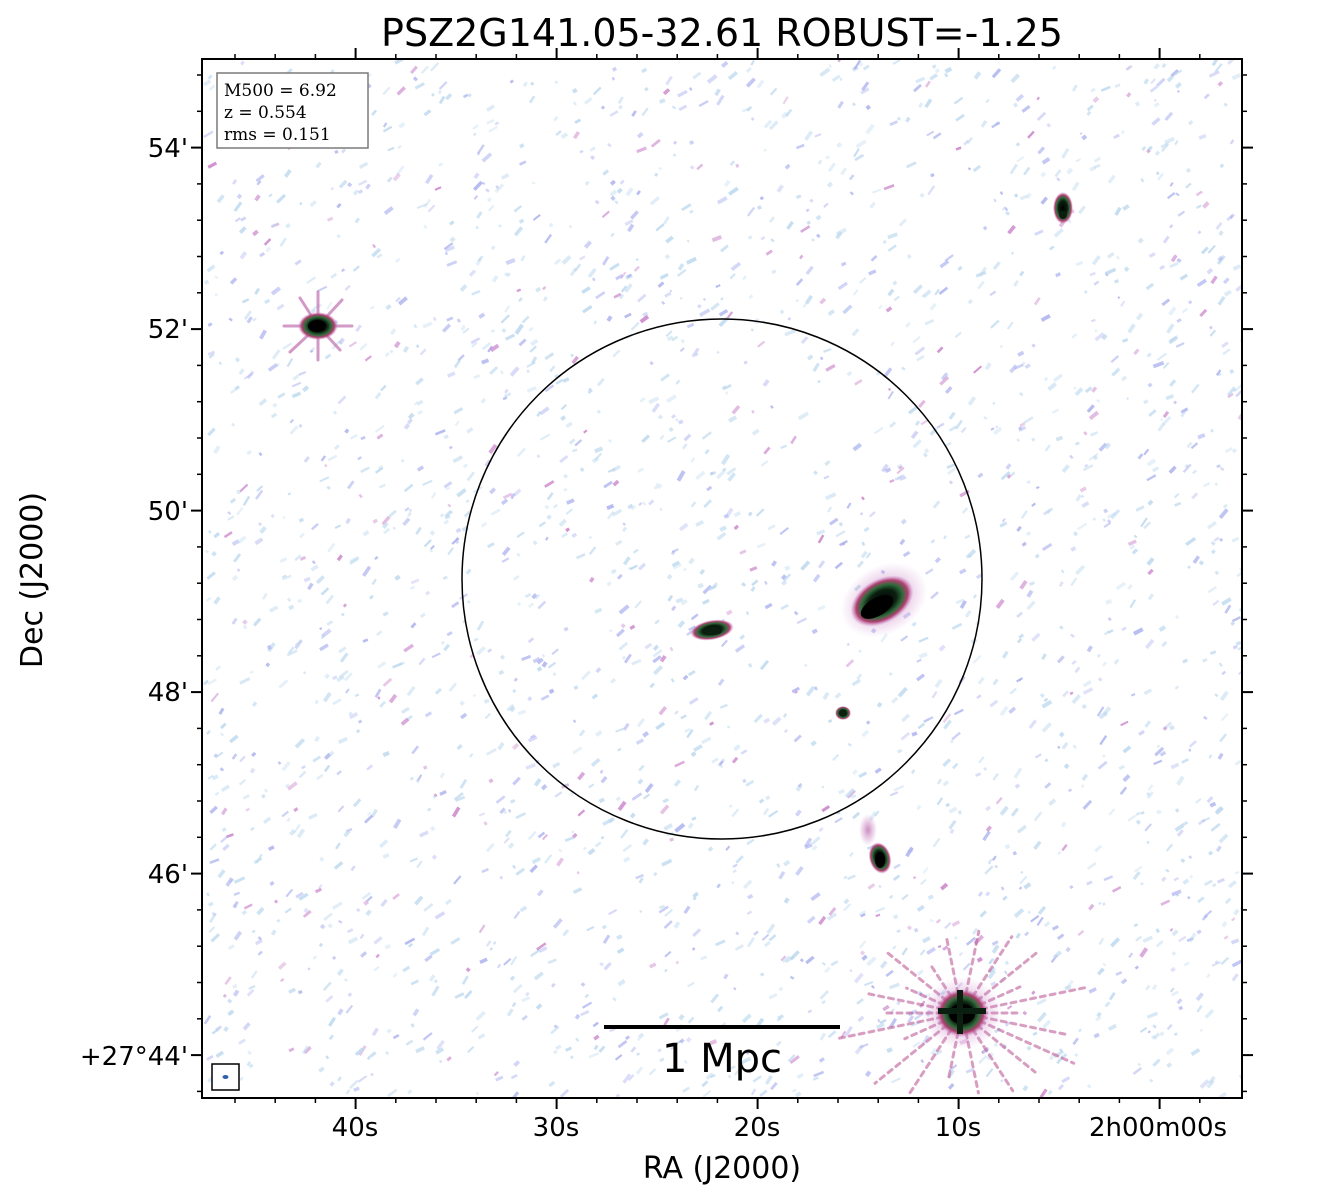 Image resolution: width=1321 pixels, height=1200 pixels. Describe the element at coordinates (168, 512) in the screenshot. I see `y-tick-label: 50'` at that location.